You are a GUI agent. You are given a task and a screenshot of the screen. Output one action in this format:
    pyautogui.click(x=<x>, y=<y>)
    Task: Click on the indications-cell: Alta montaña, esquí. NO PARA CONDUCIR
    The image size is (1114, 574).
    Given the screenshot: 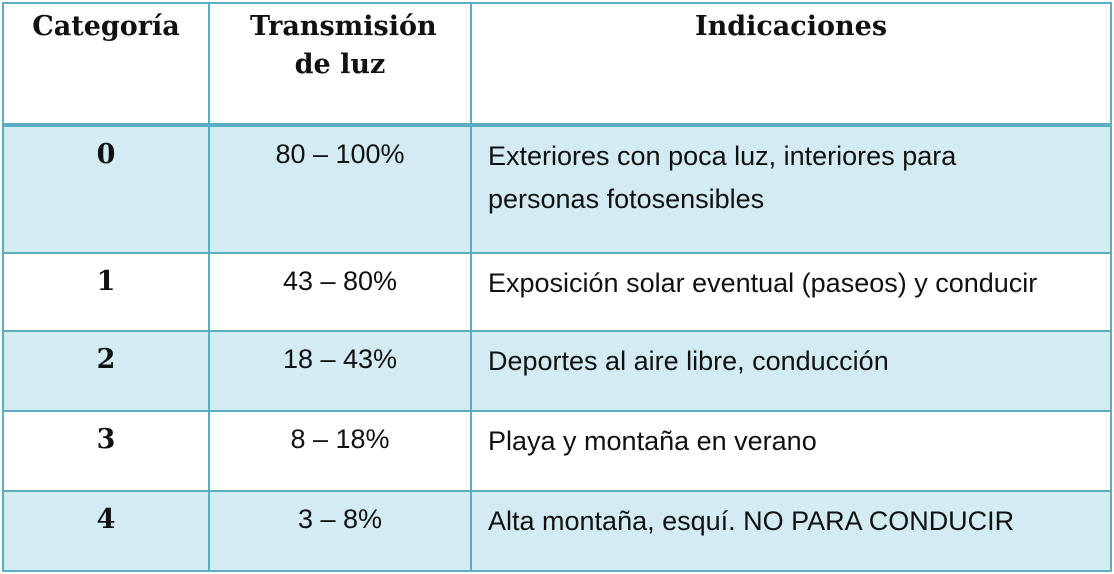 What is the action you would take?
    pyautogui.click(x=791, y=531)
    